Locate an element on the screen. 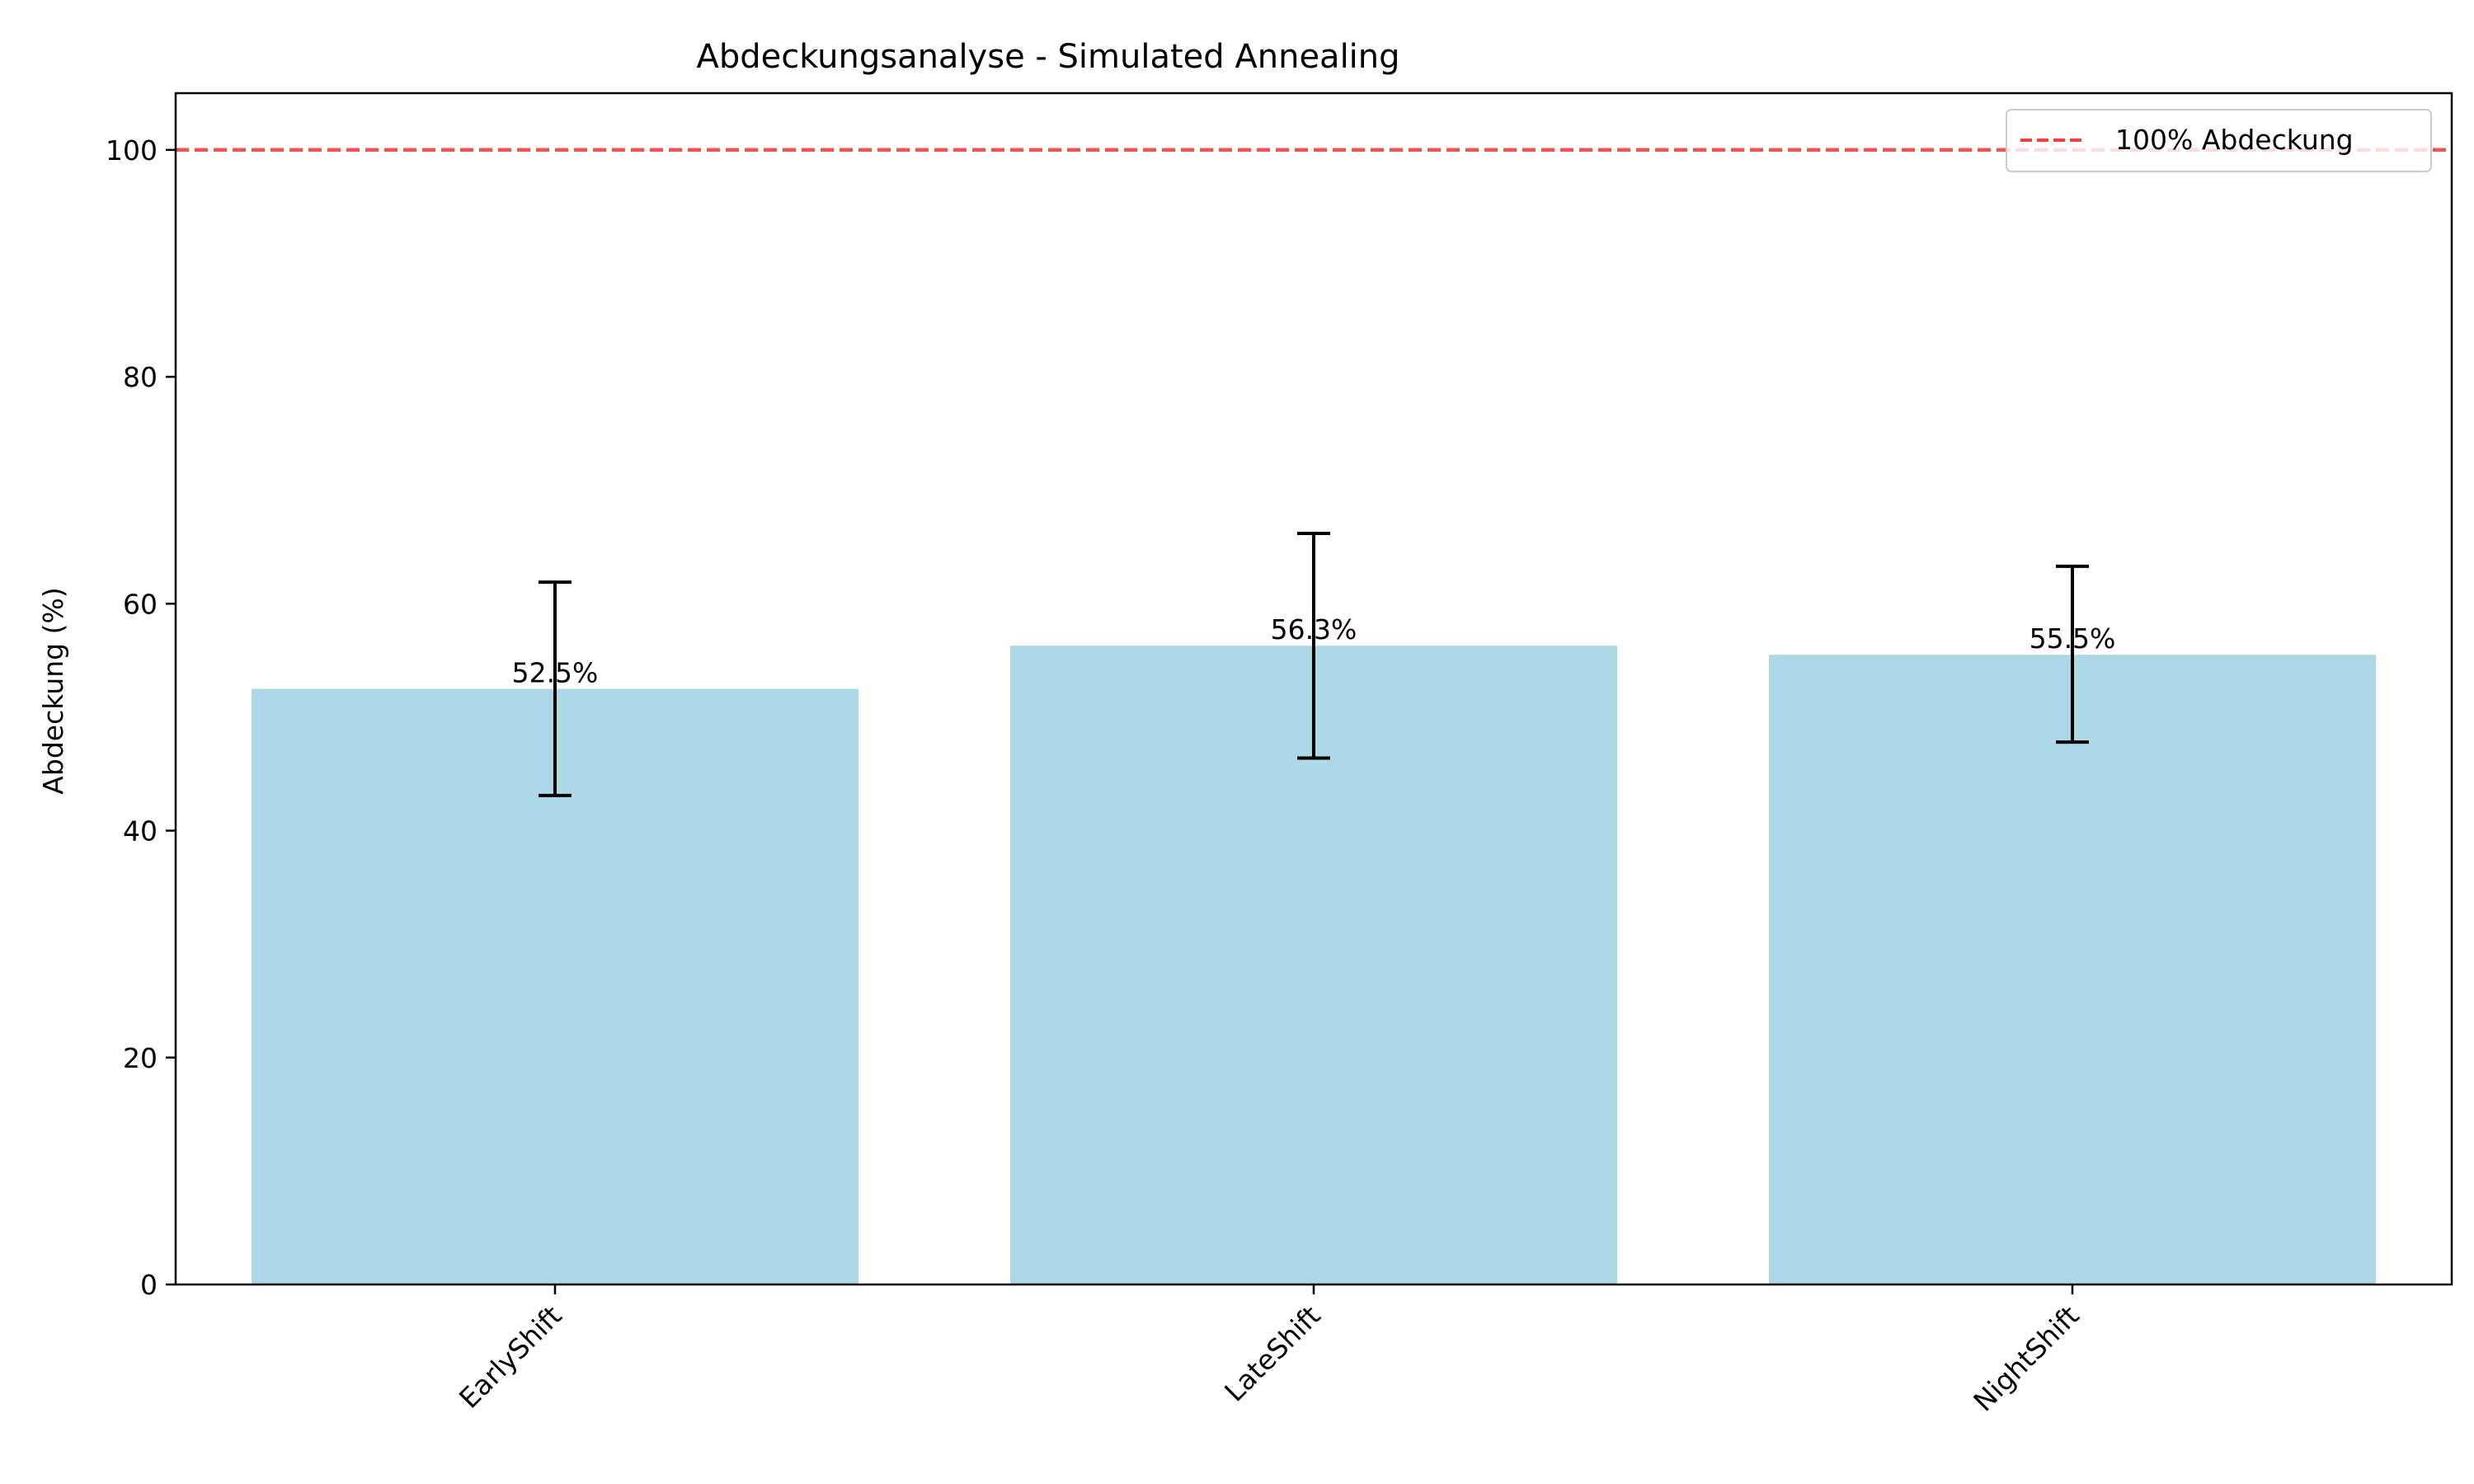 This screenshot has height=1484, width=2474. error-bar-nightshift is located at coordinates (2072, 654).